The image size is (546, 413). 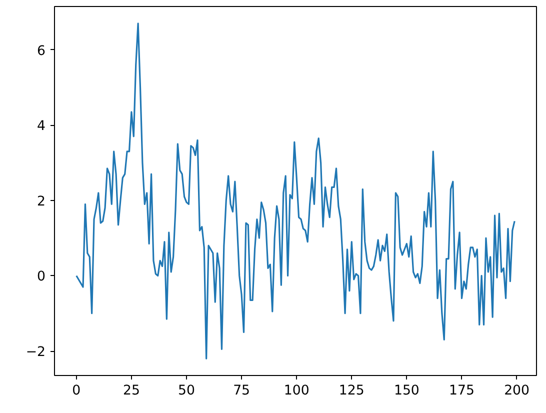 What do you see at coordinates (241, 391) in the screenshot?
I see `x-tick-label: 75` at bounding box center [241, 391].